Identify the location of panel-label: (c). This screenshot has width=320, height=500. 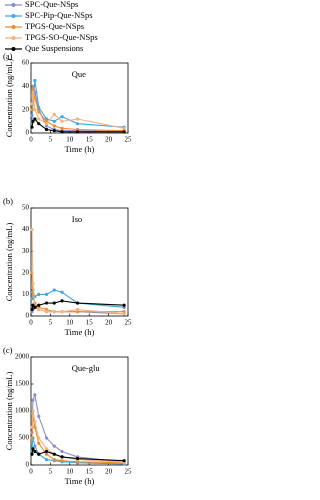
(8, 350).